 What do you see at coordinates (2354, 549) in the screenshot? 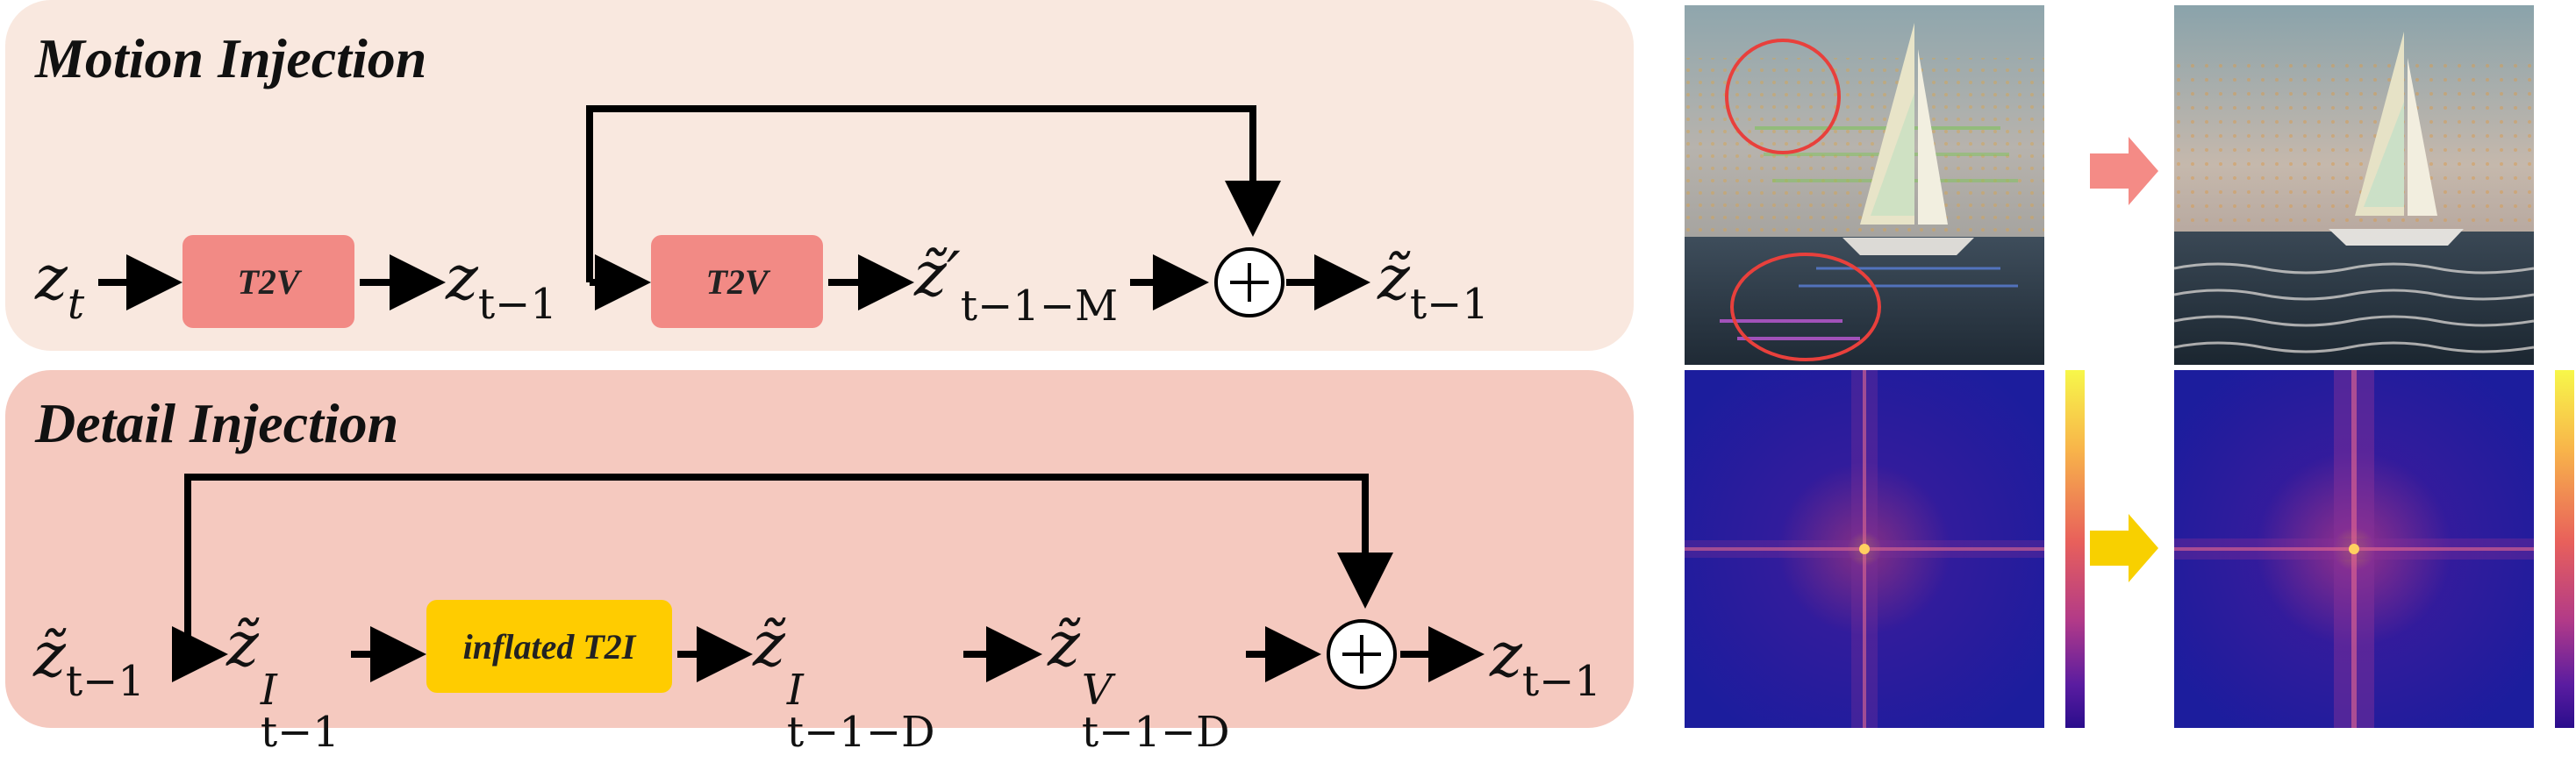
I see `frequency-spectrum-after` at bounding box center [2354, 549].